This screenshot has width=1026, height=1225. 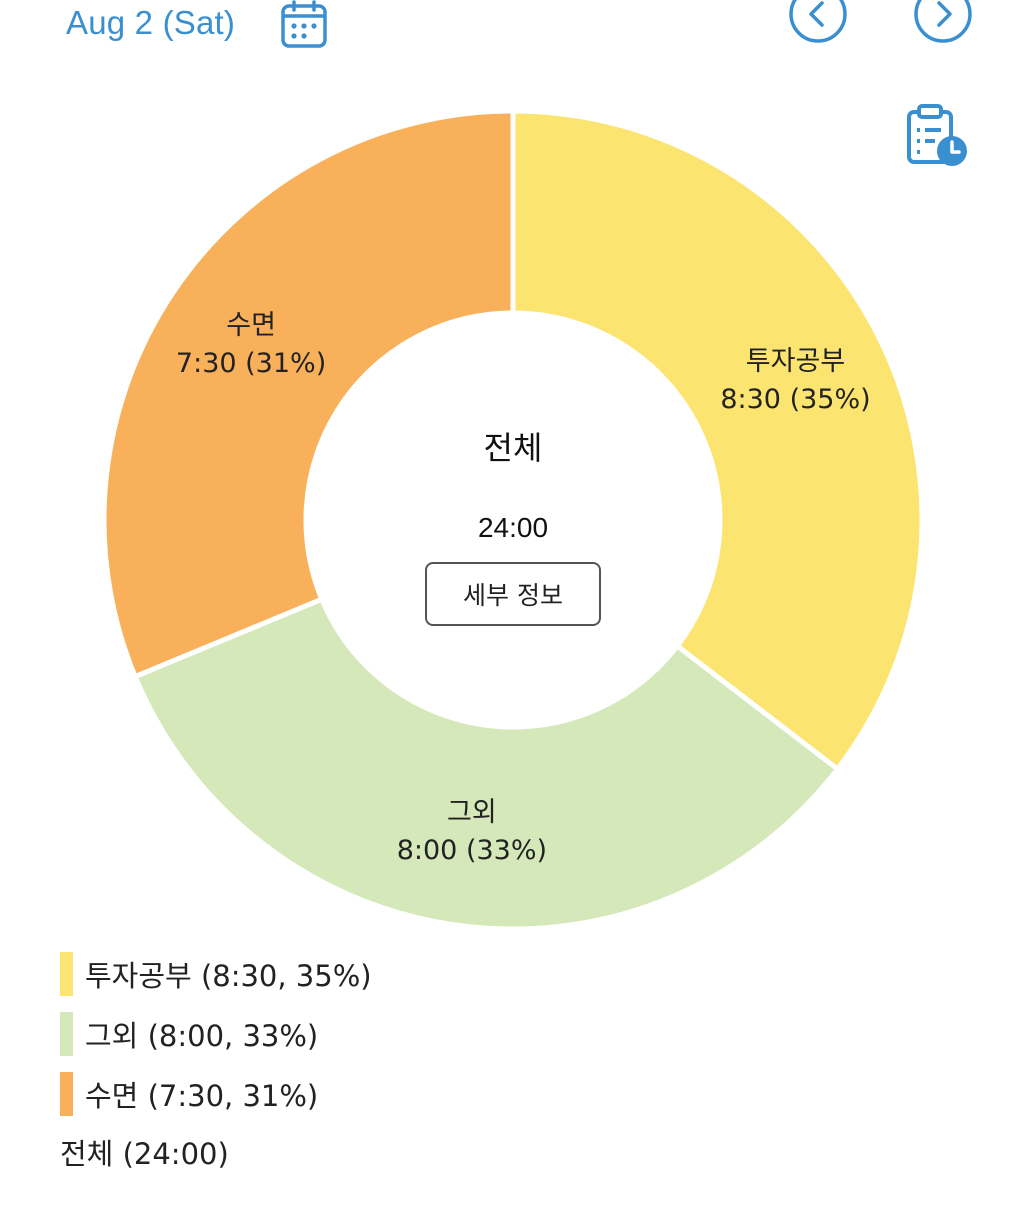 What do you see at coordinates (251, 325) in the screenshot?
I see `slice-label-name: 수면` at bounding box center [251, 325].